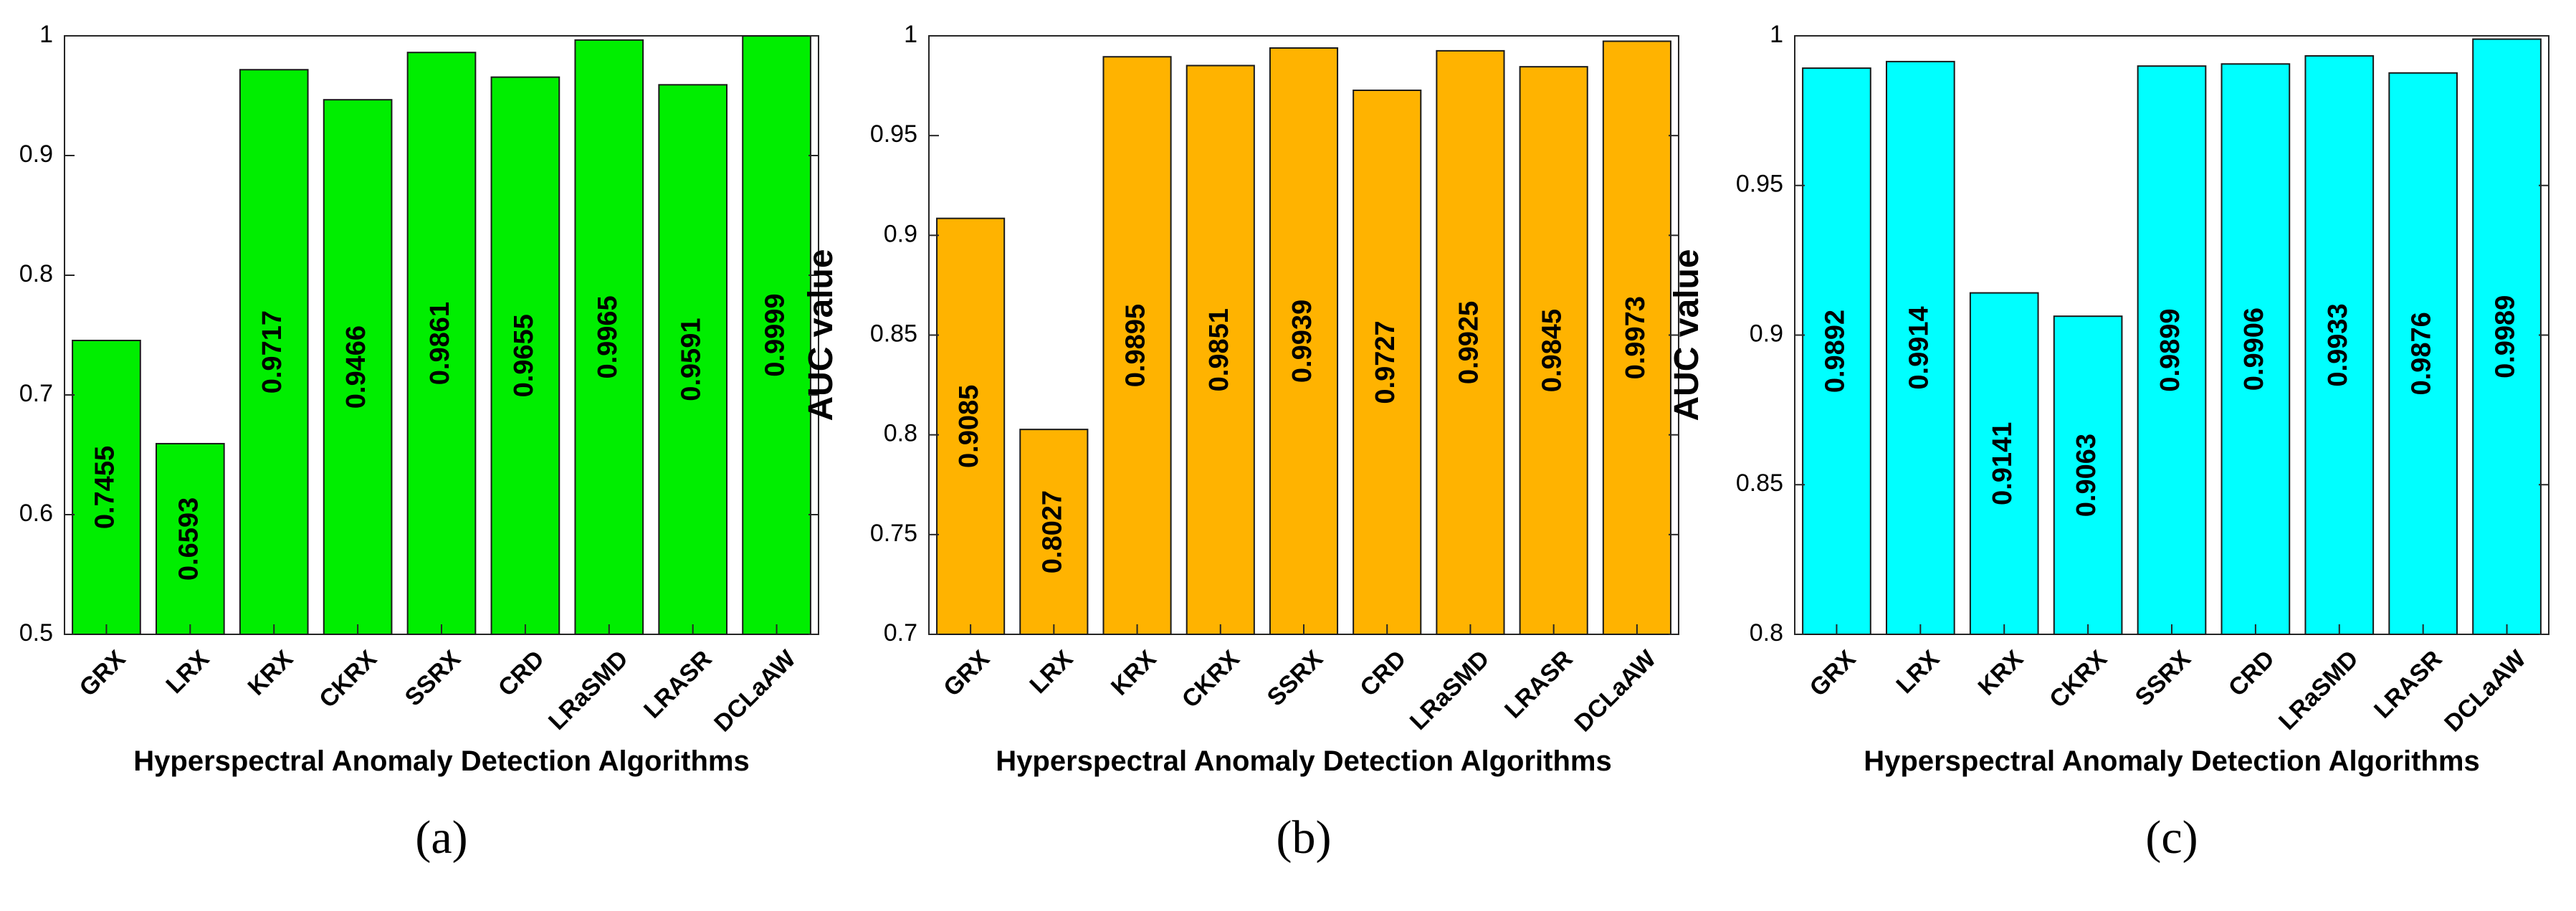 The height and width of the screenshot is (911, 2576). I want to click on bar-value-label: 0.9895, so click(1136, 346).